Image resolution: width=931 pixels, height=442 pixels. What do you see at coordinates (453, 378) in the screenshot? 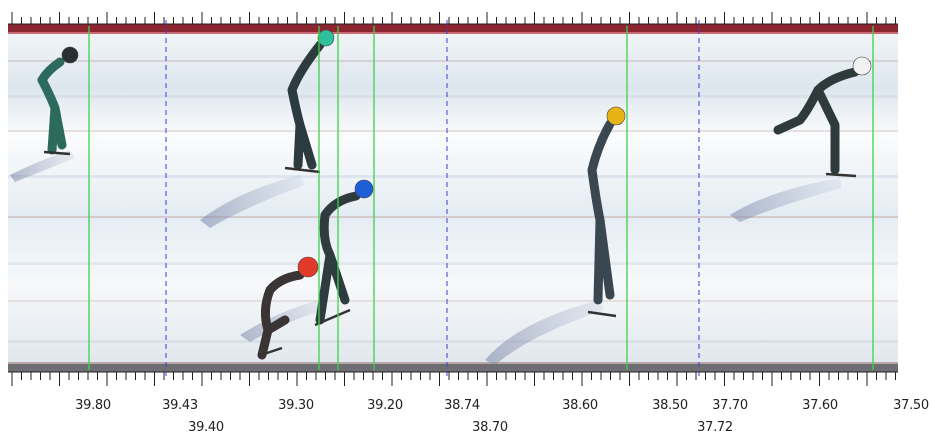
I see `time-scale-bottom` at bounding box center [453, 378].